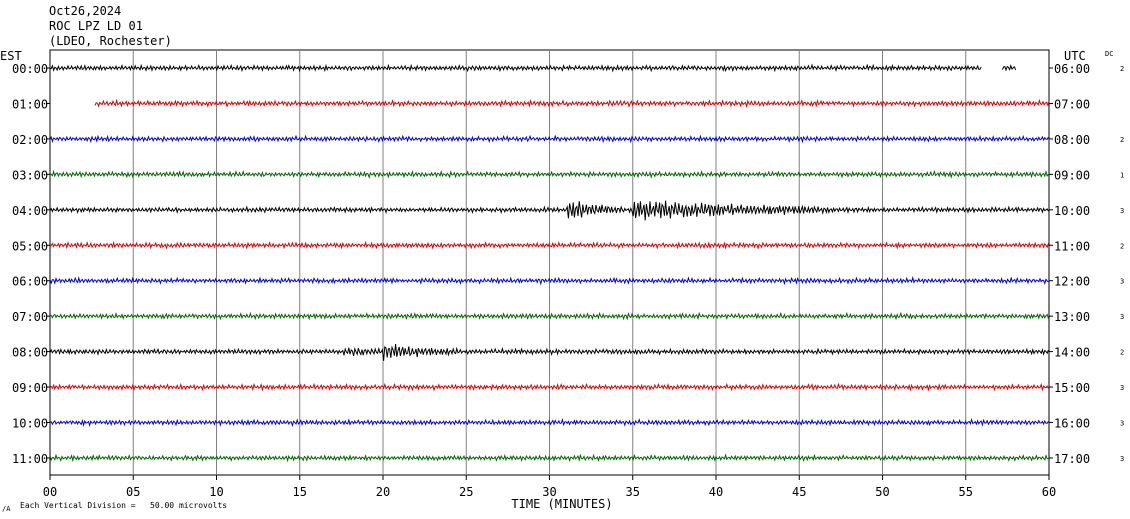 This screenshot has width=1130, height=519. I want to click on row-label-est: 09:00, so click(30, 388).